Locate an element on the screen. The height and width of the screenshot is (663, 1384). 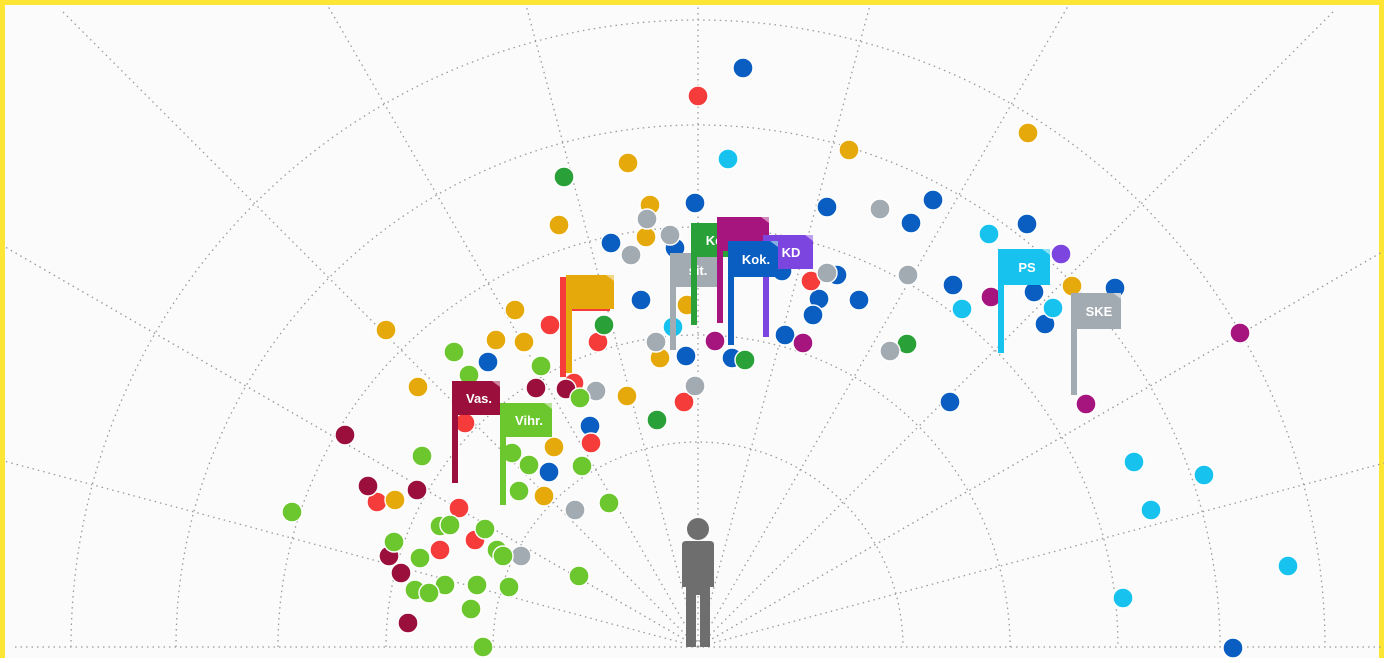
flag-label: Kok. is located at coordinates (756, 259).